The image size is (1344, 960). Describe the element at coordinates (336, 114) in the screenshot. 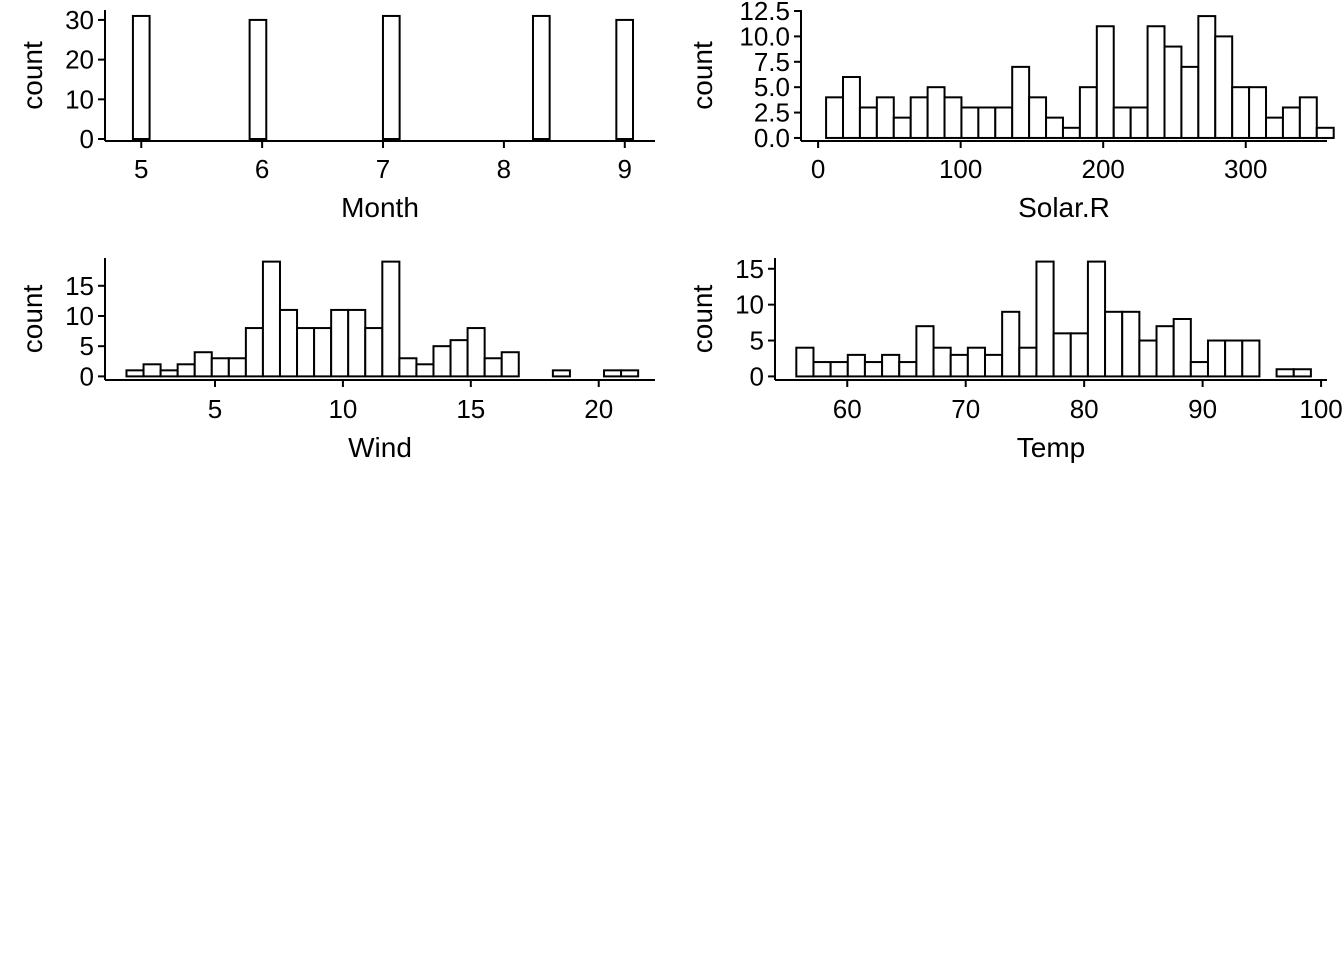

I see `panel-month: 5 6 7 8 9 0 10 20 30 Month count` at that location.